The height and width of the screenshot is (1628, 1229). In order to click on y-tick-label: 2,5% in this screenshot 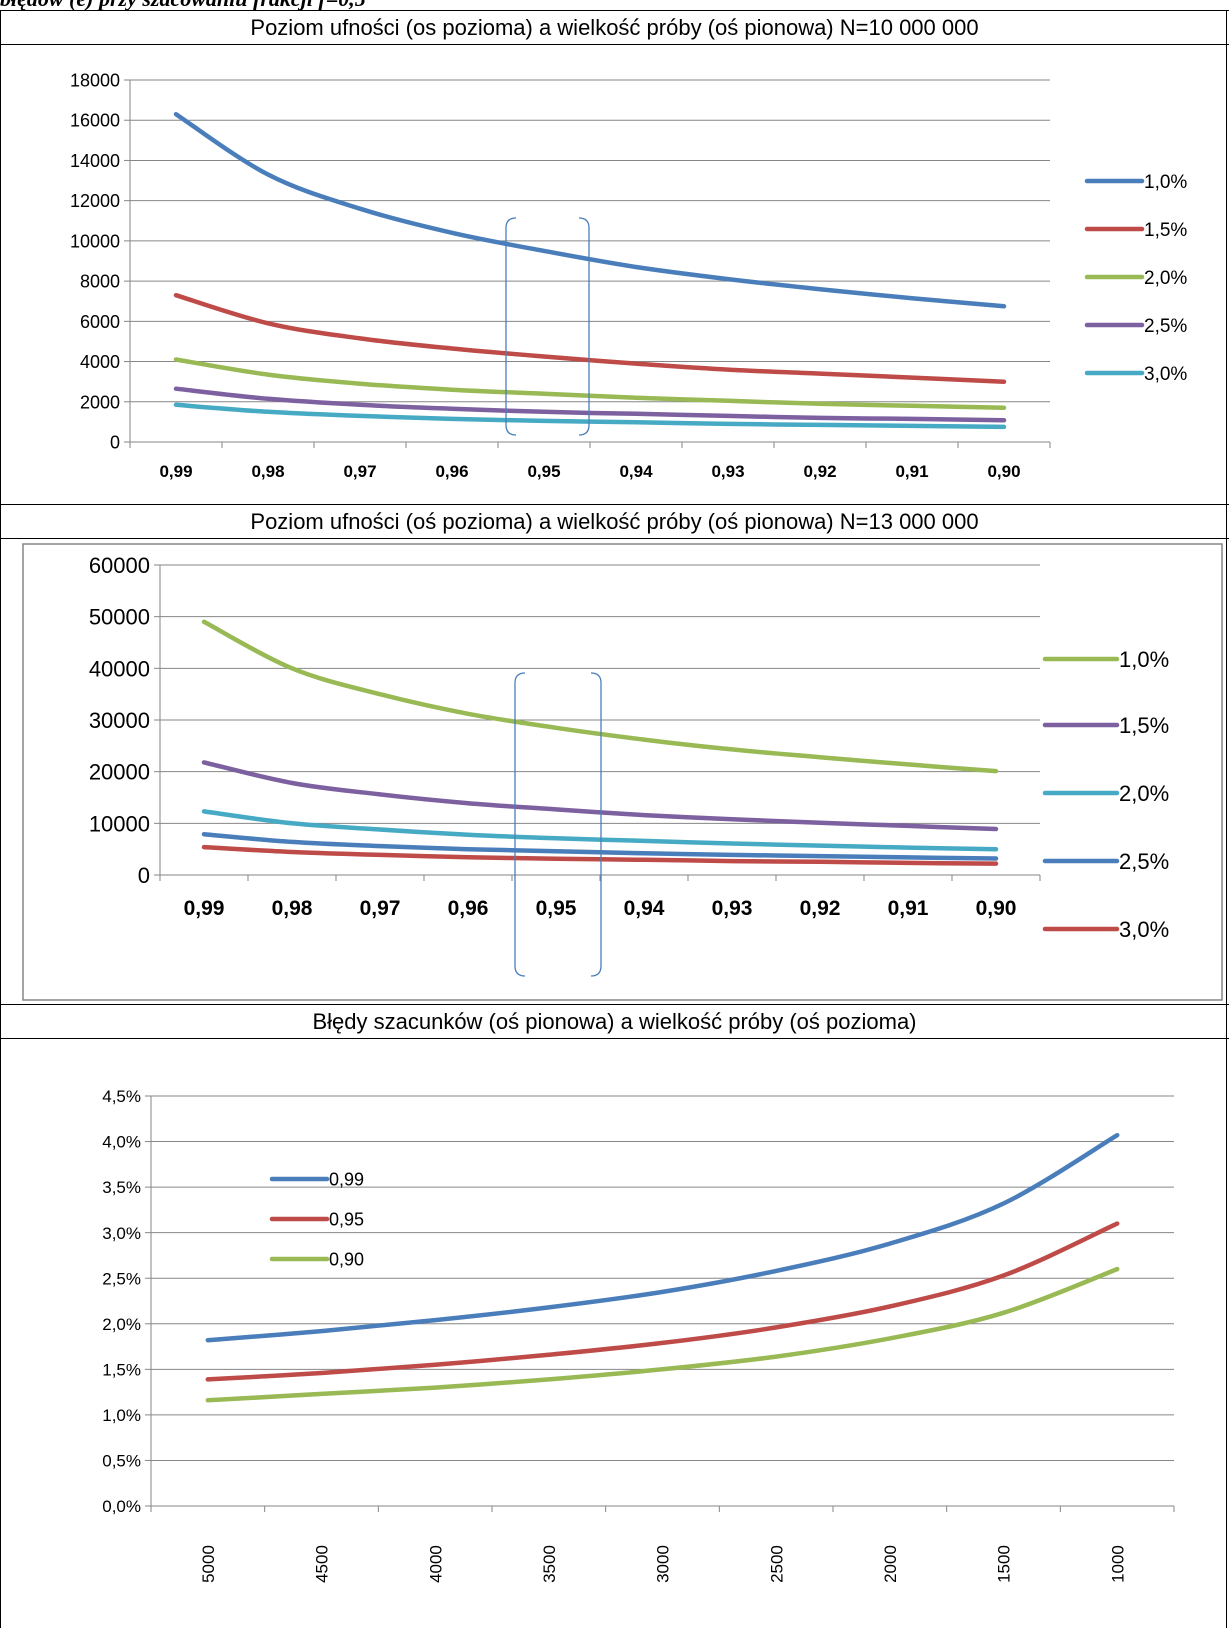, I will do `click(121, 1278)`.